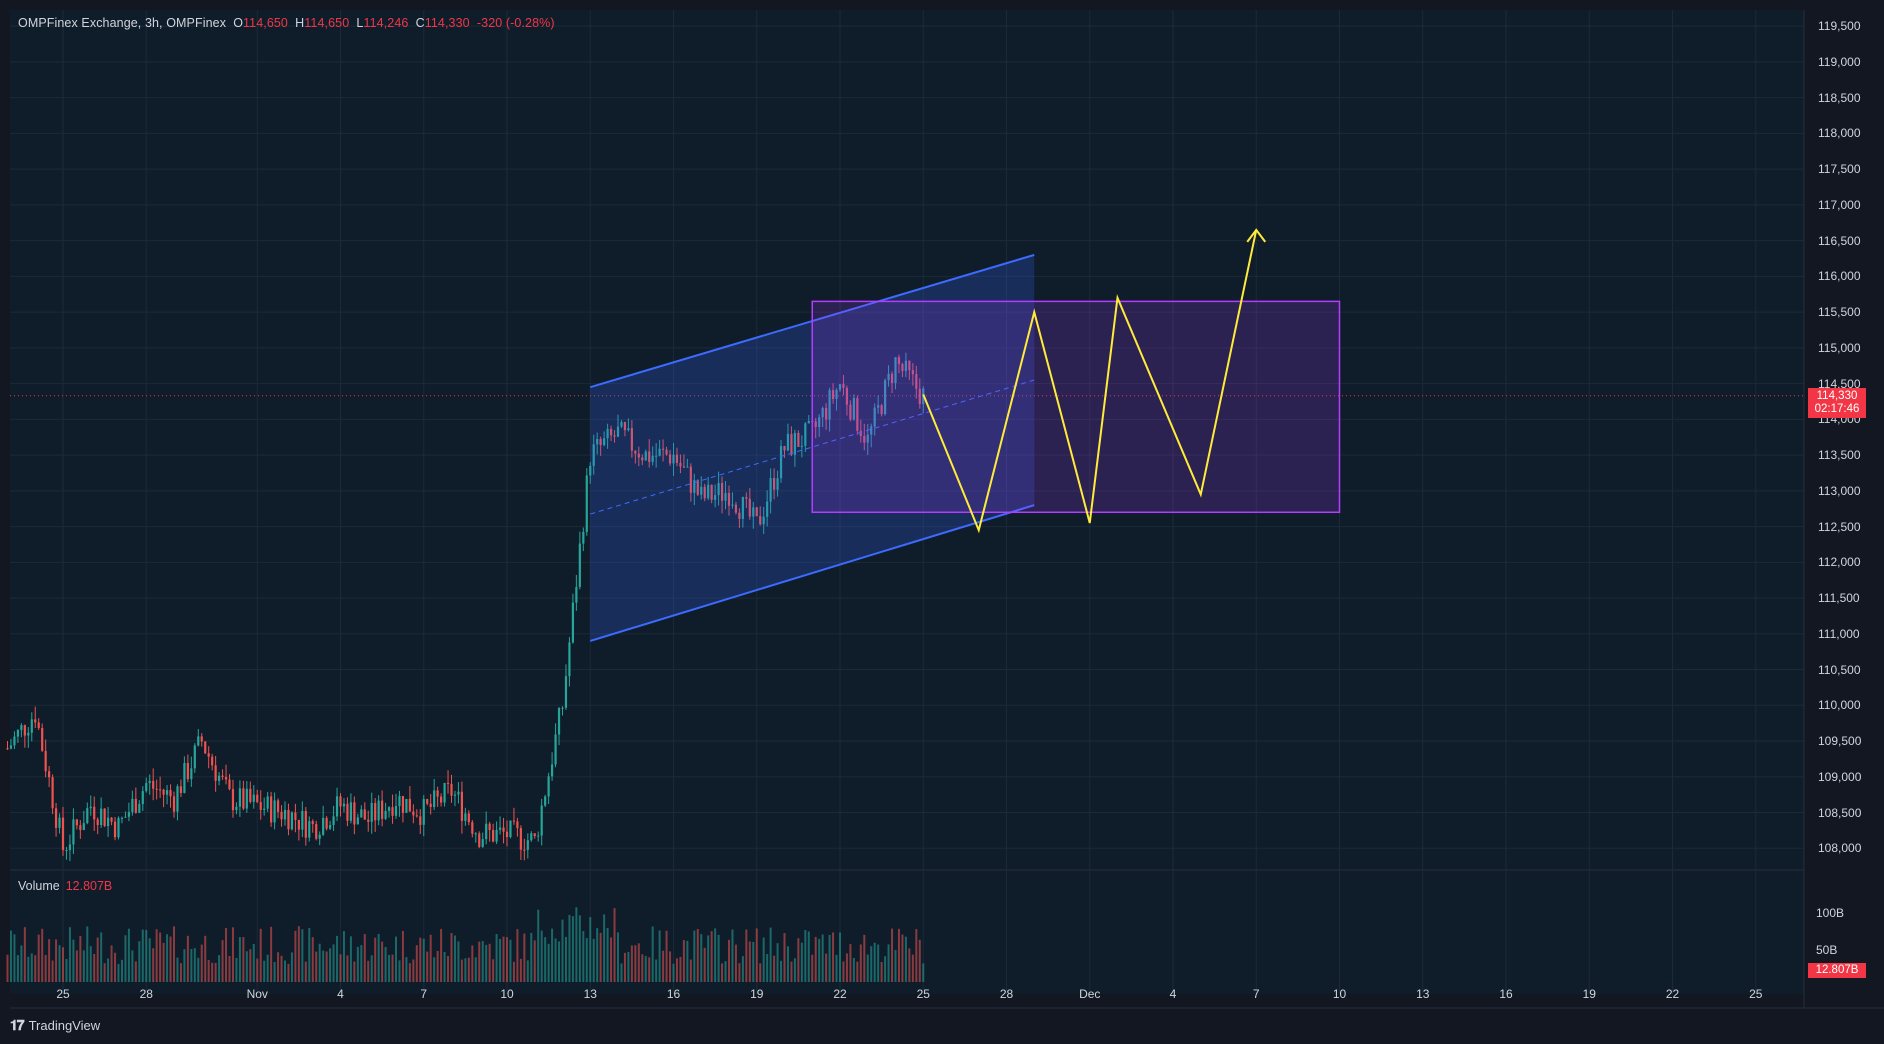 The image size is (1884, 1044). What do you see at coordinates (122, 23) in the screenshot?
I see `symbol-label: OMPFinex Exchange, 3h, OMPFinex` at bounding box center [122, 23].